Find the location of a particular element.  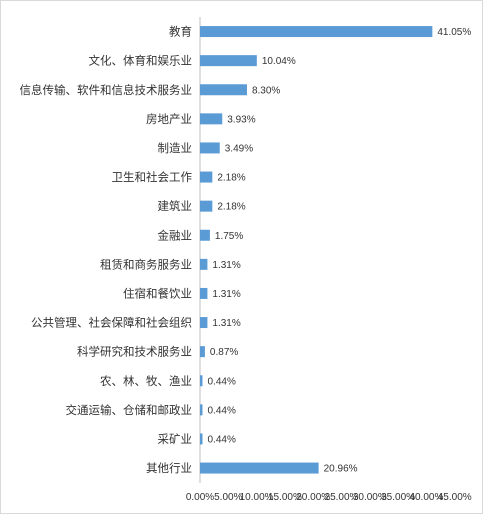

category-label: 卫生和社会工作 is located at coordinates (152, 177).